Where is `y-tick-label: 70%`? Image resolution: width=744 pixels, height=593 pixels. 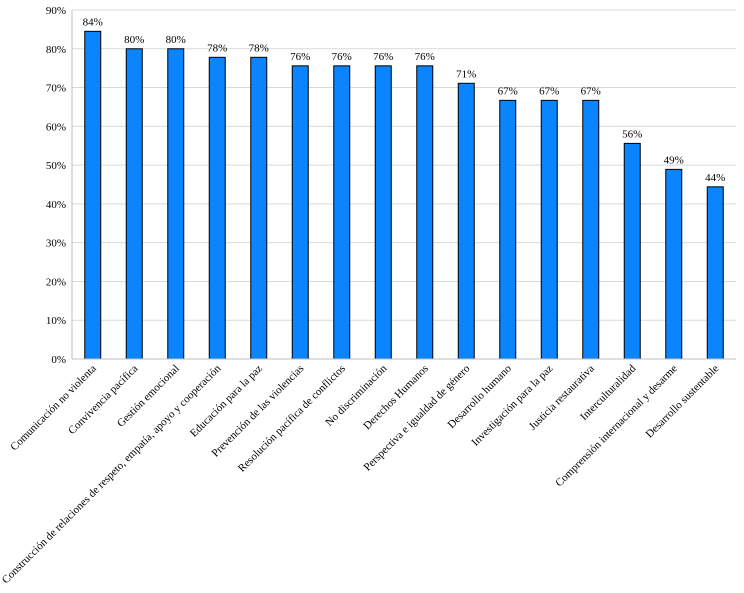 y-tick-label: 70% is located at coordinates (56, 89).